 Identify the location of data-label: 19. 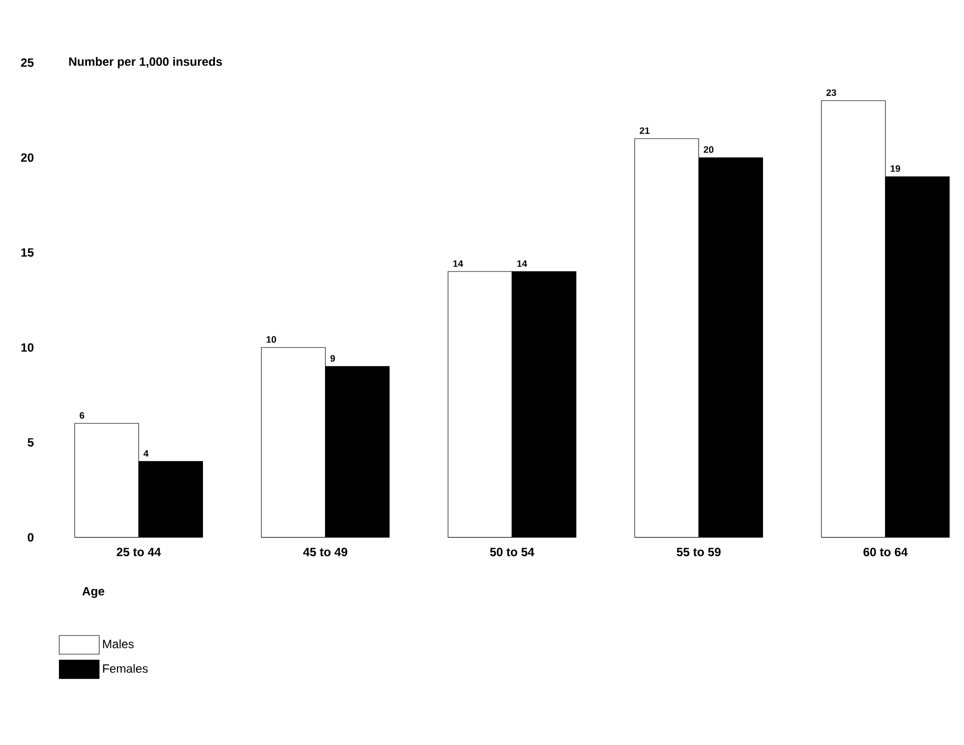
(895, 168).